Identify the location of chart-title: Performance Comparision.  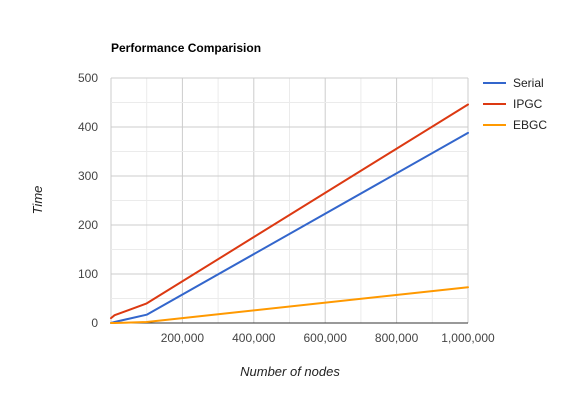
(186, 48).